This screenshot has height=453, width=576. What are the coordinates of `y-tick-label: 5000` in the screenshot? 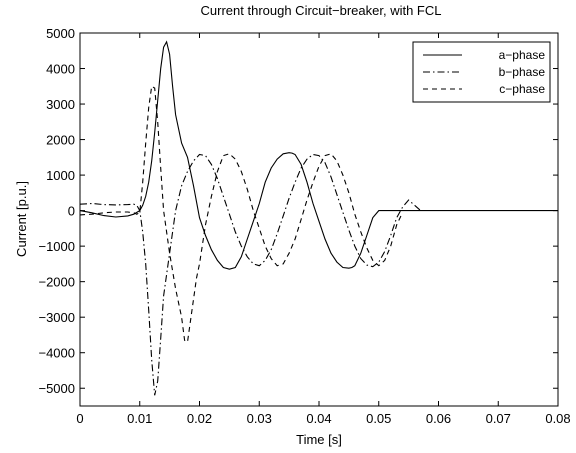 It's located at (60, 33).